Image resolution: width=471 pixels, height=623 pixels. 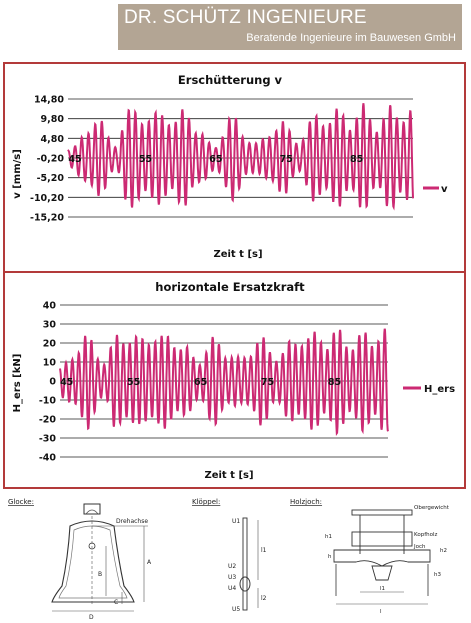 What do you see at coordinates (52, 382) in the screenshot?
I see `y-tick-label: 0` at bounding box center [52, 382].